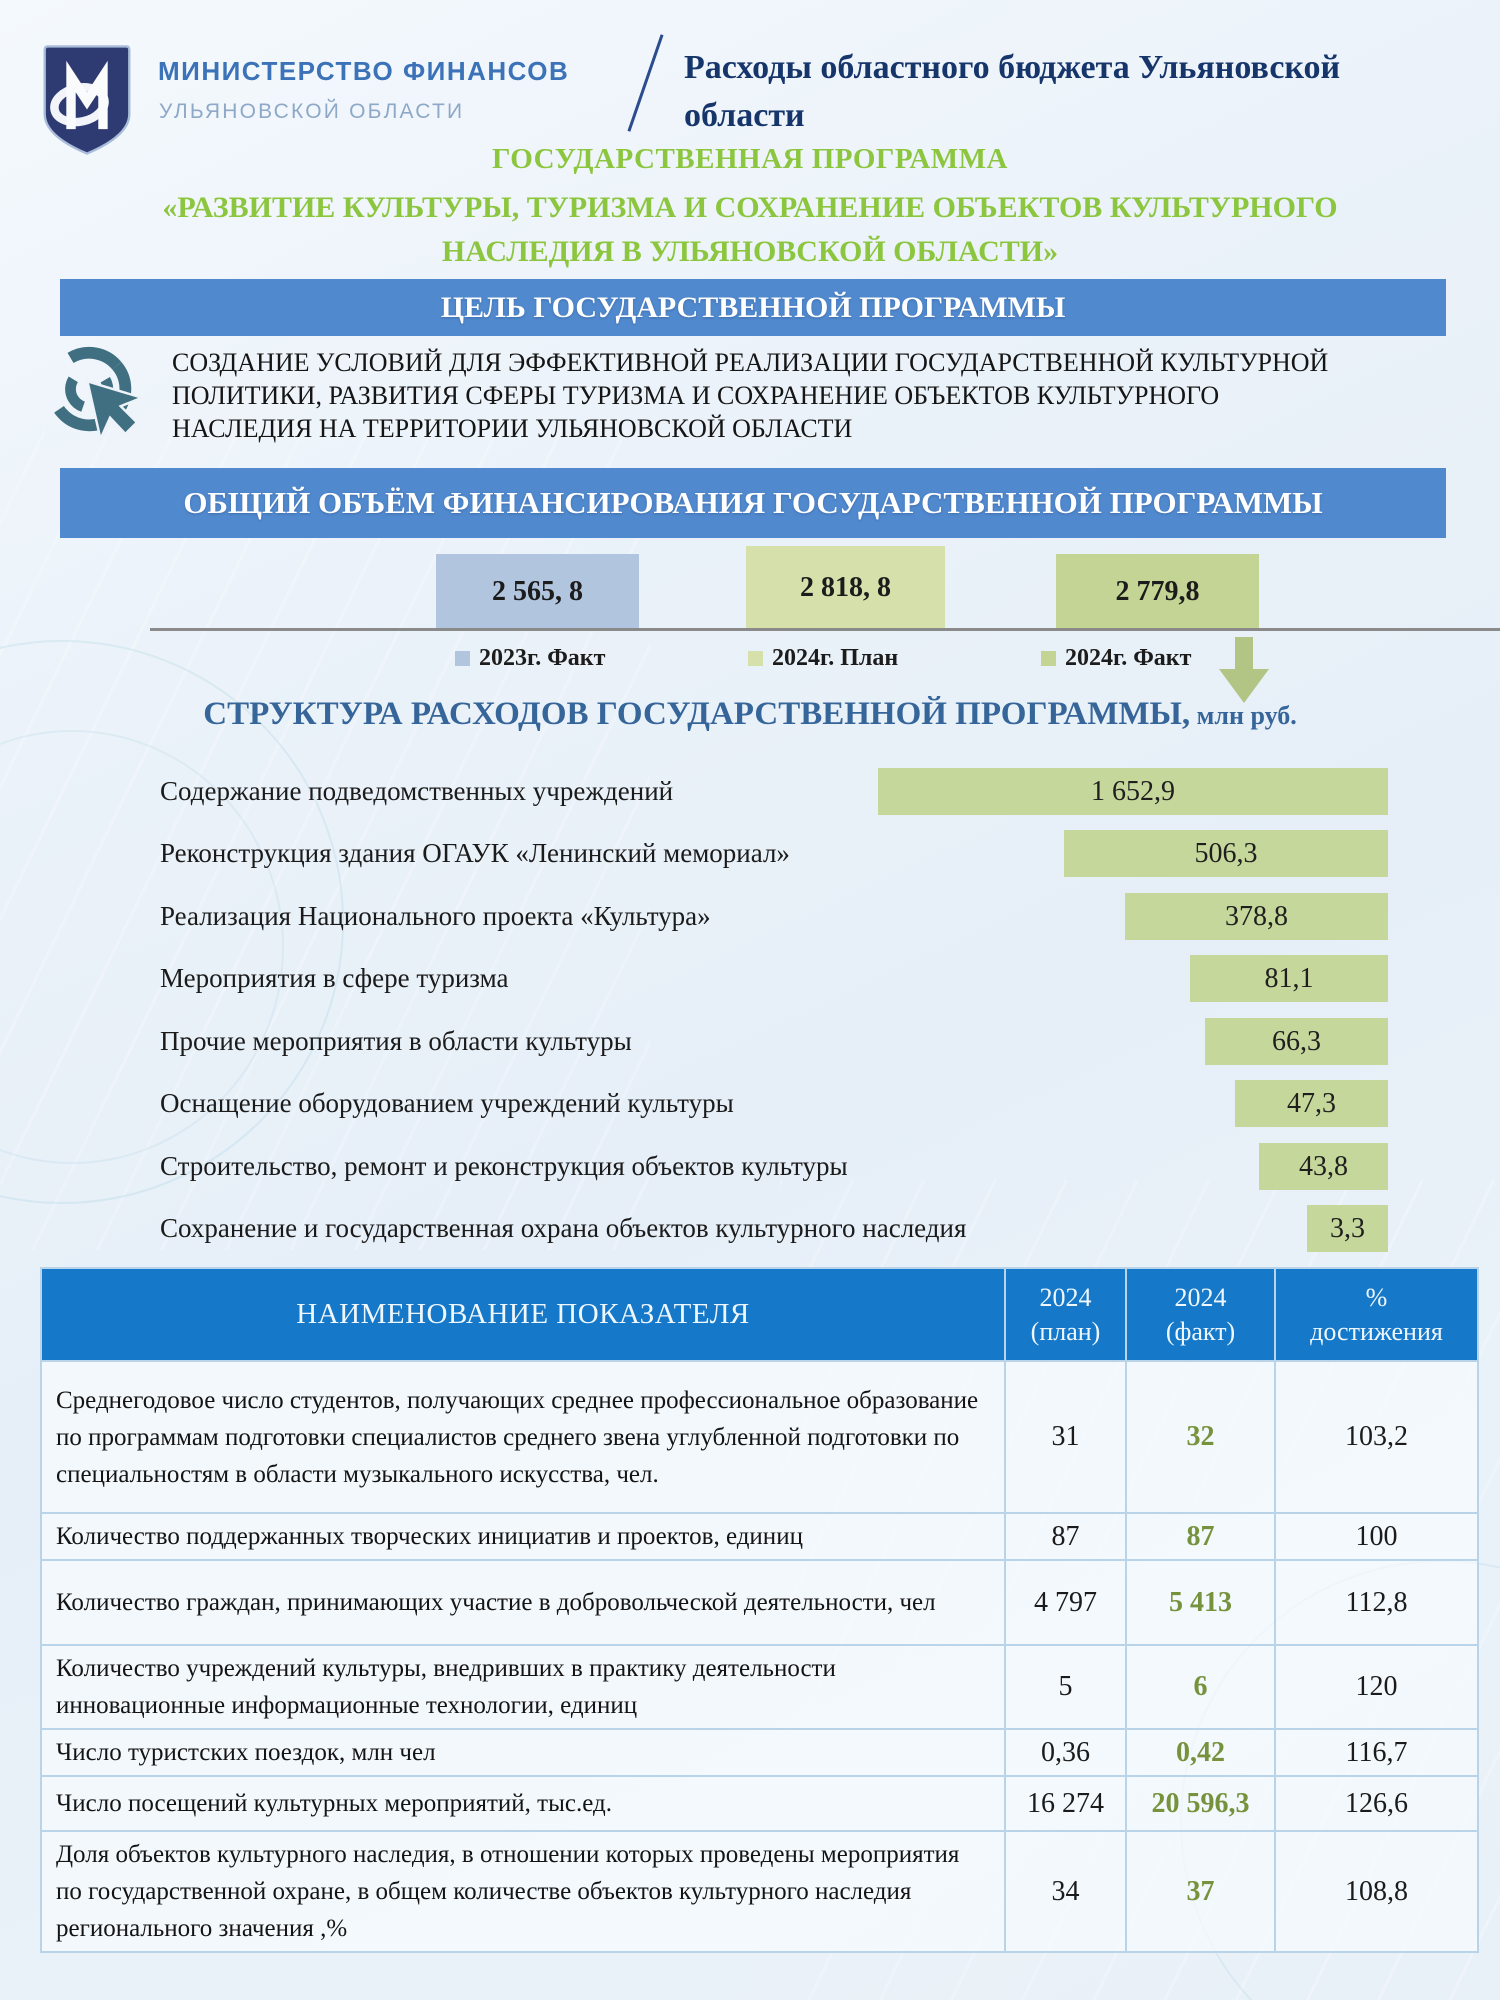 The width and height of the screenshot is (1500, 2000). I want to click on indicator-fact: 37, so click(1200, 1891).